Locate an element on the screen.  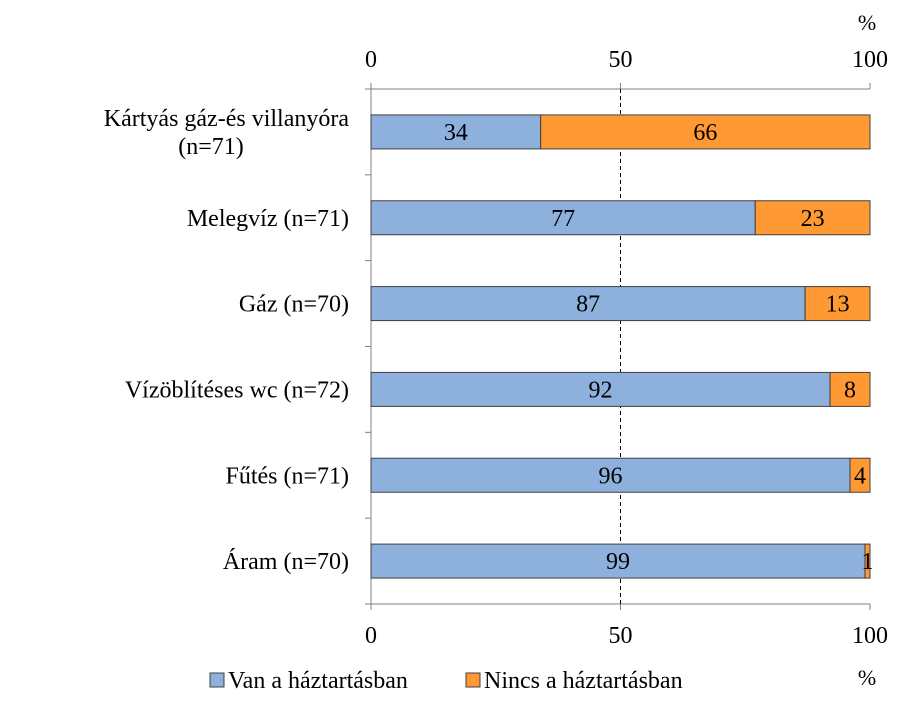
category-label: Melegvíz (n=71) is located at coordinates (268, 219).